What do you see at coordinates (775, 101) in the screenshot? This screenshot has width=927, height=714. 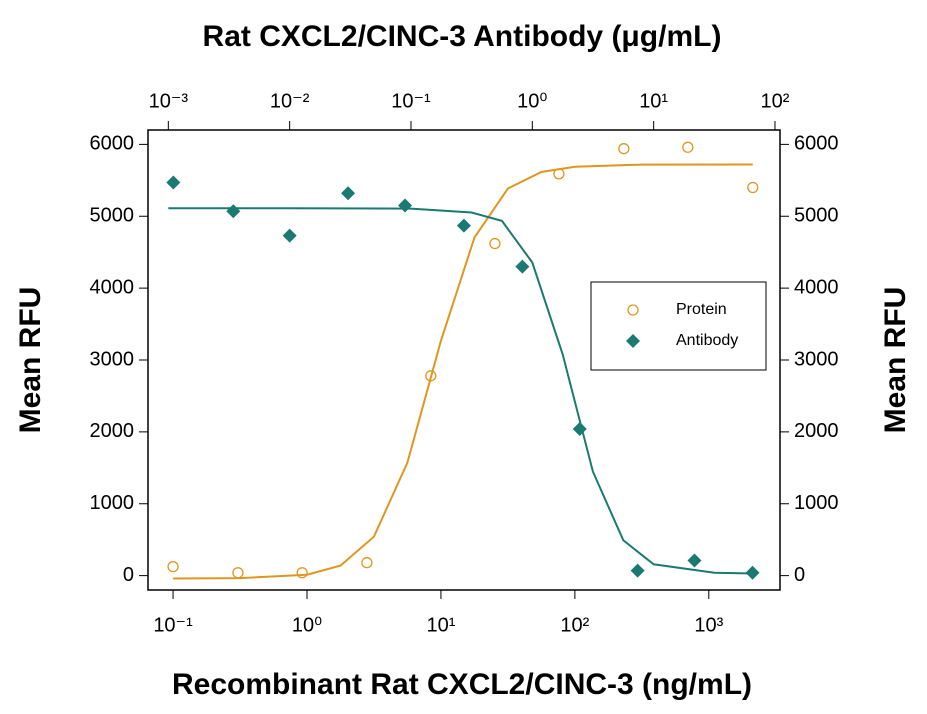 I see `x2-tick-label: 10²` at bounding box center [775, 101].